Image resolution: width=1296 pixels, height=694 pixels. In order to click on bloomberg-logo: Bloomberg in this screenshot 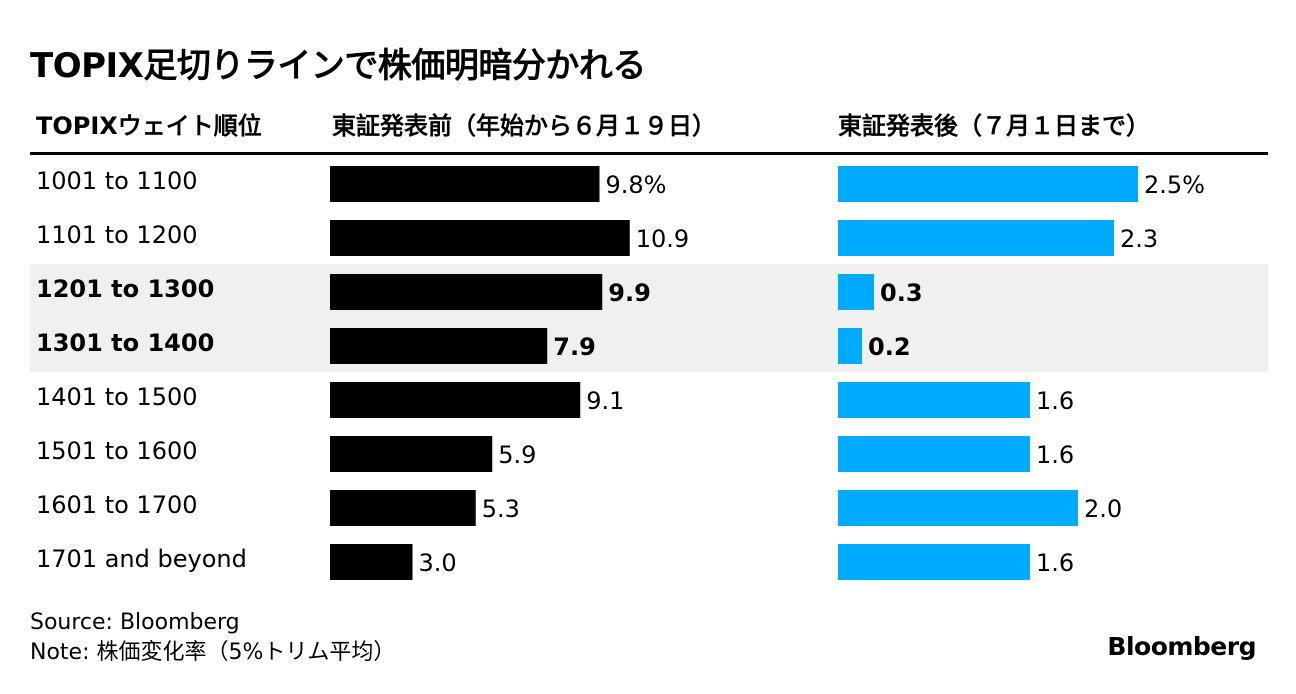, I will do `click(1181, 646)`.